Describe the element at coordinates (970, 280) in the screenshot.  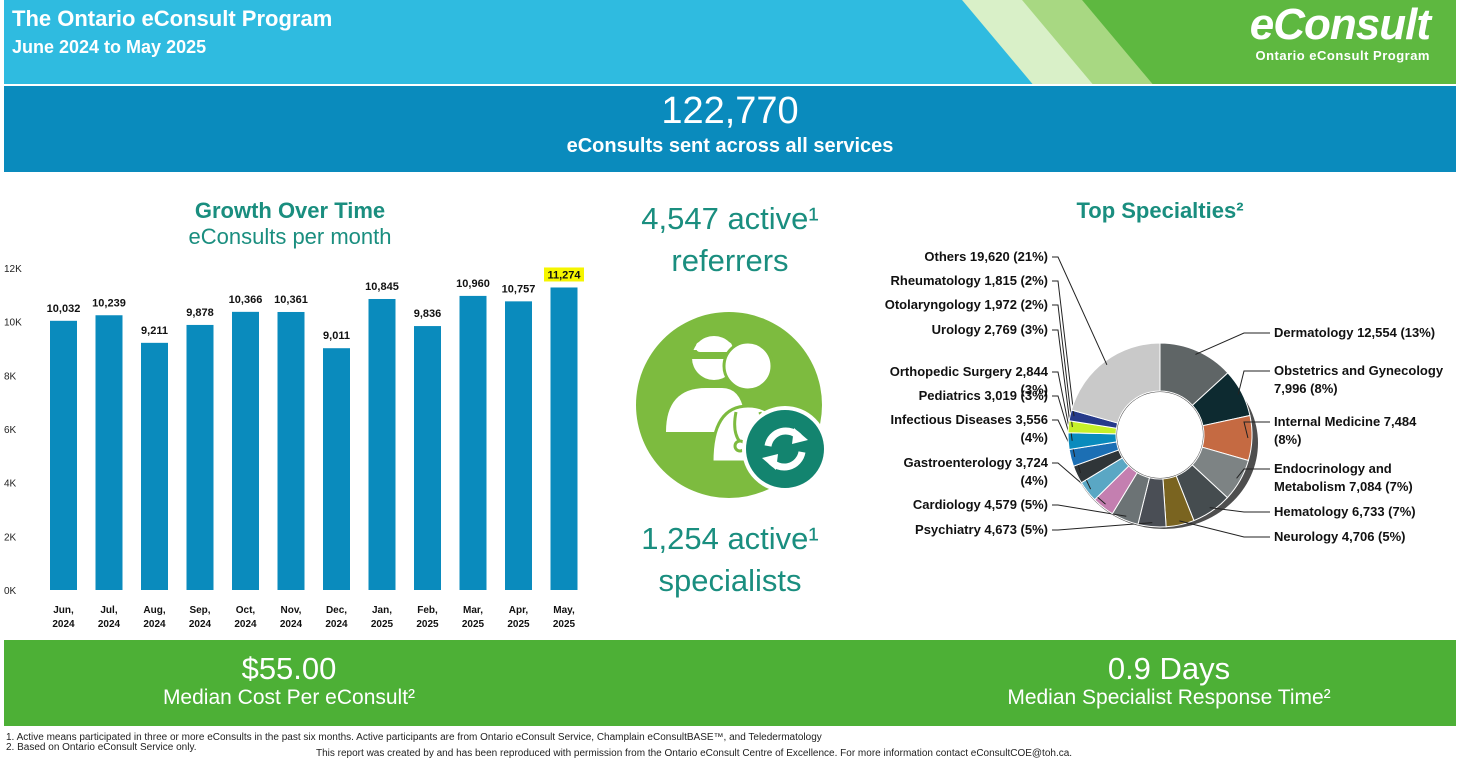
I see `slice-label: Rheumatology 1,815 (2%)` at that location.